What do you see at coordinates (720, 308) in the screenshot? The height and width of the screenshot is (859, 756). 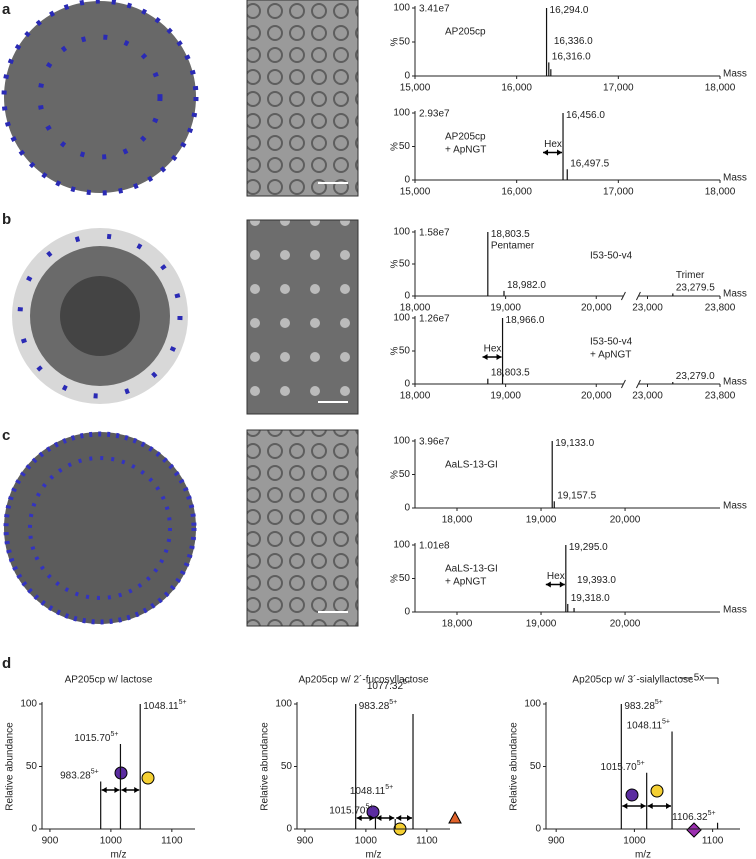 I see `x-tick-label: 23,800` at bounding box center [720, 308].